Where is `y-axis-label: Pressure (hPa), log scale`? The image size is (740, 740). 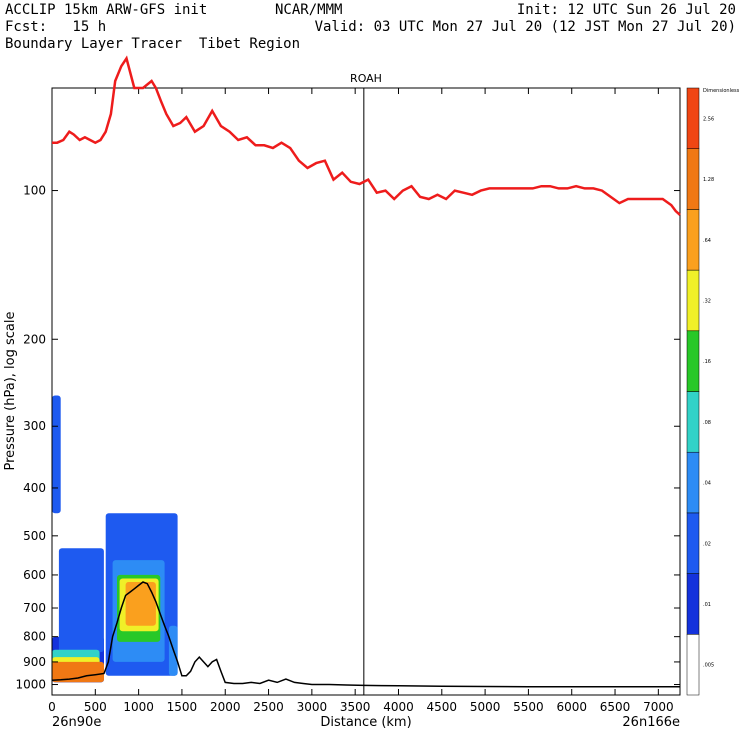
y-axis-label: Pressure (hPa), log scale is located at coordinates (10, 391).